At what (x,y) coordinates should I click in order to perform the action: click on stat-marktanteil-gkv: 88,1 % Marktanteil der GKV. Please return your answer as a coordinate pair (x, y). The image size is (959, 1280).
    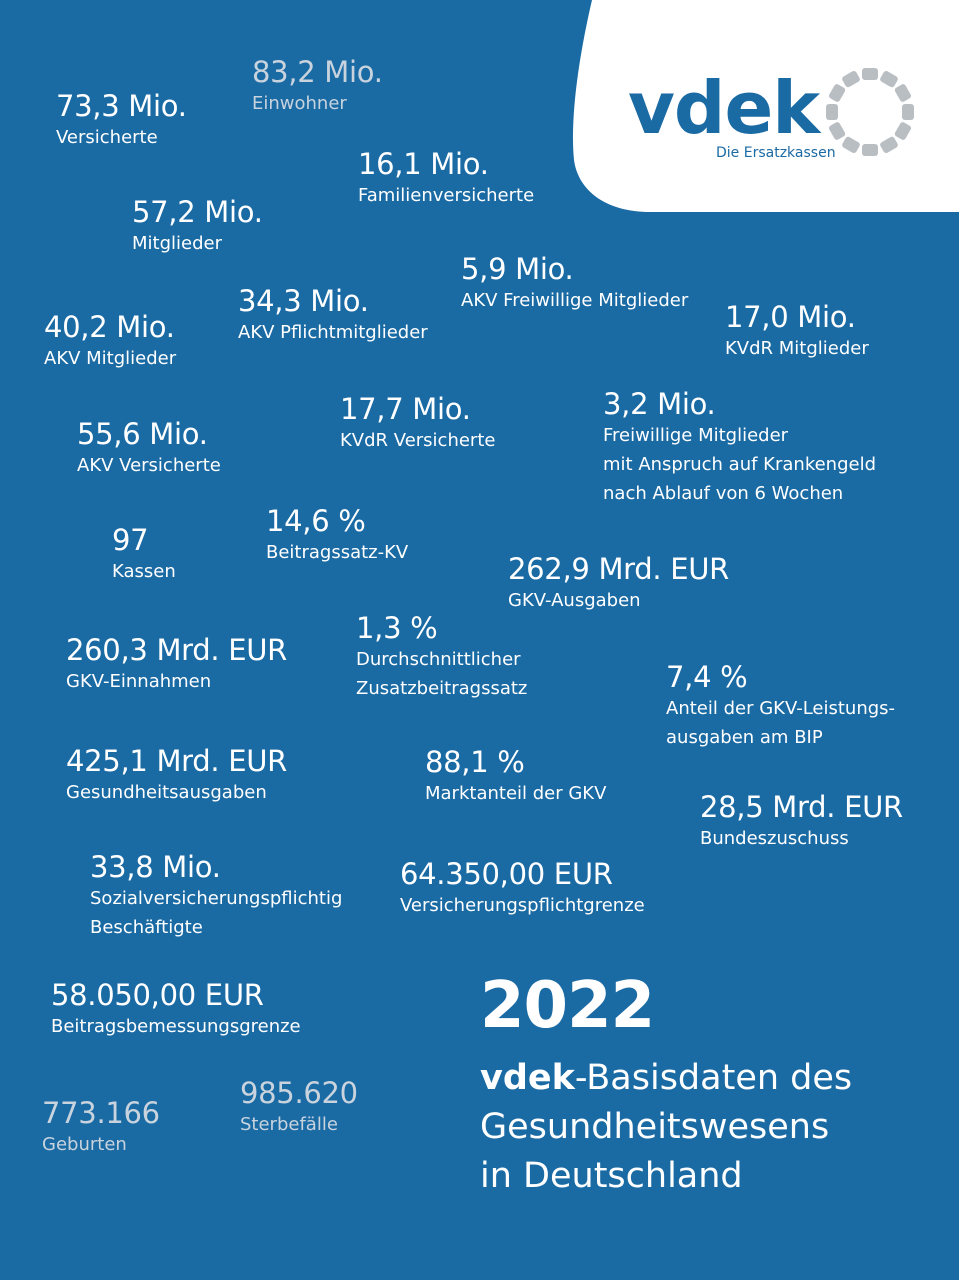
    Looking at the image, I should click on (515, 778).